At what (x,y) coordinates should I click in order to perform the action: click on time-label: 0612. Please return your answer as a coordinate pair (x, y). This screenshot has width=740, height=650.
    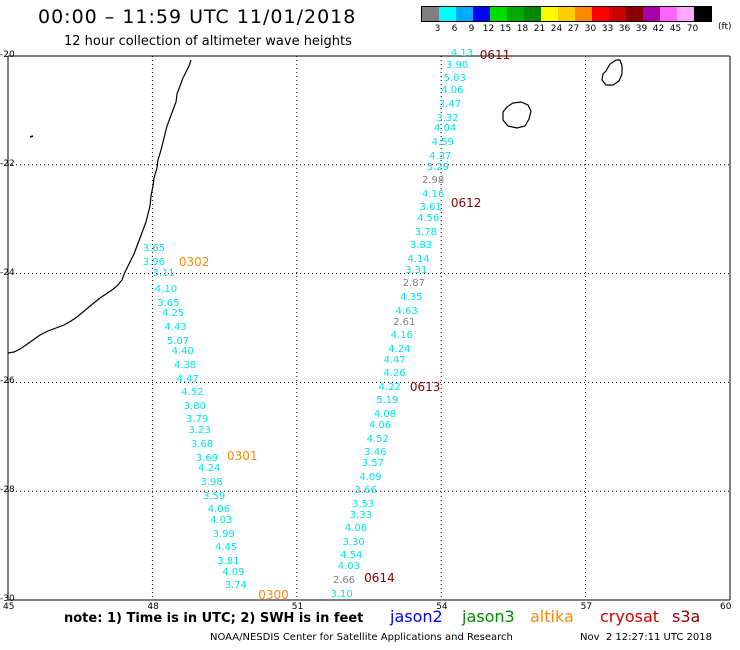
    Looking at the image, I should click on (466, 202).